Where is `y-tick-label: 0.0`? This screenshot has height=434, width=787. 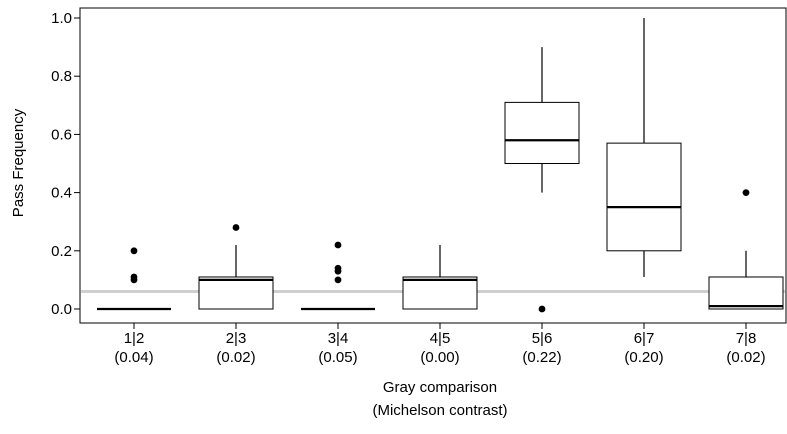
y-tick-label: 0.0 is located at coordinates (61, 309).